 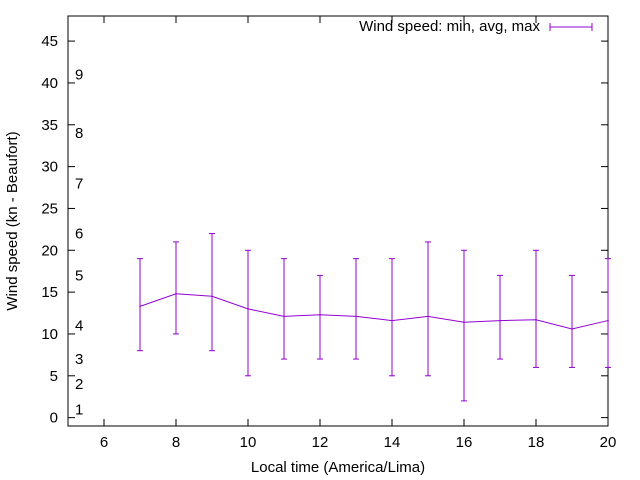 I want to click on legend: Wind speed: min, avg, max, so click(x=476, y=26).